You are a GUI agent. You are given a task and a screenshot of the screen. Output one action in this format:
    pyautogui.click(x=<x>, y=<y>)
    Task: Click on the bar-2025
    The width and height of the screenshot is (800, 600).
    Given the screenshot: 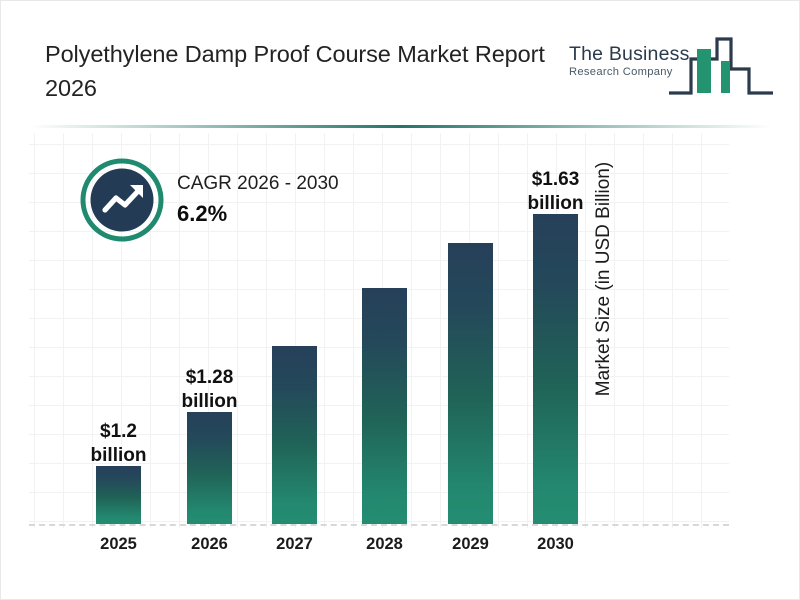 What is the action you would take?
    pyautogui.click(x=118, y=495)
    